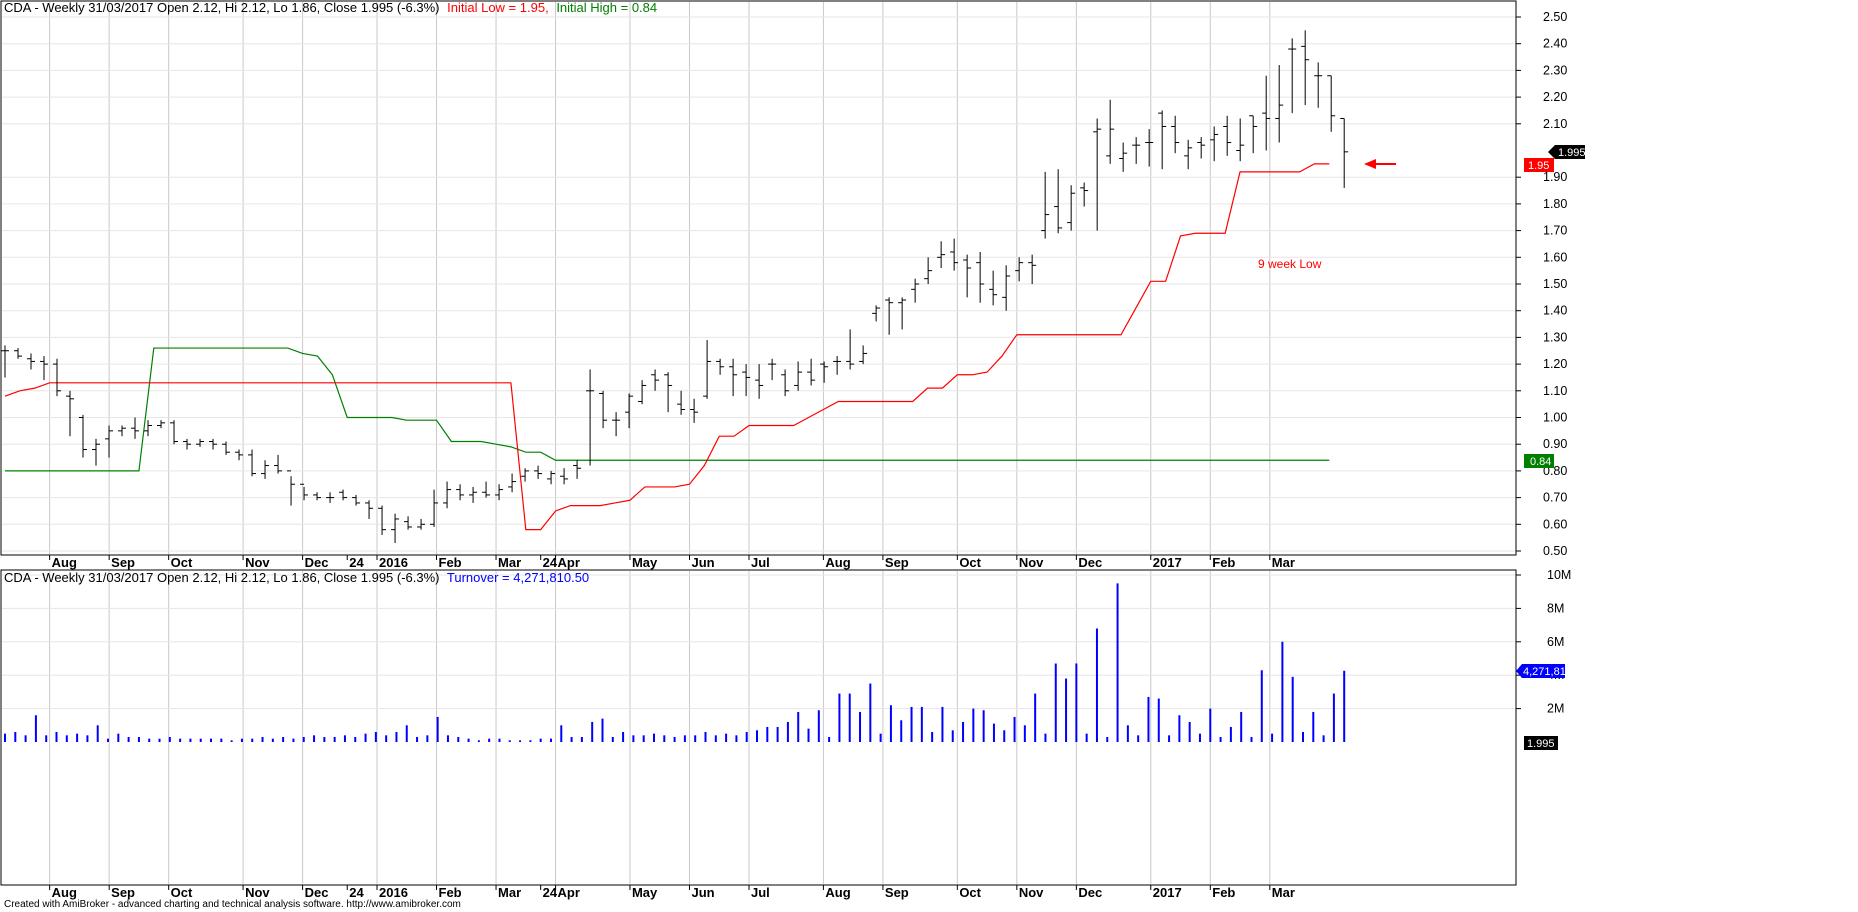 The width and height of the screenshot is (1858, 912). What do you see at coordinates (1555, 70) in the screenshot?
I see `y-tick-label: 2.30` at bounding box center [1555, 70].